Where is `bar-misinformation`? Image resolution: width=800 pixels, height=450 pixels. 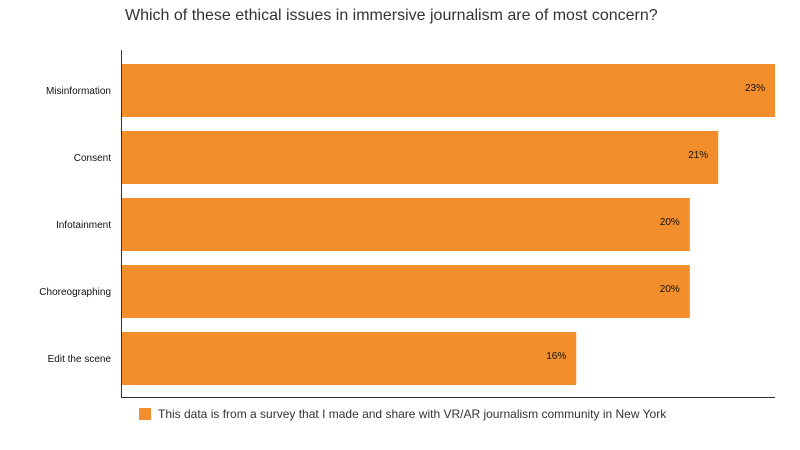
bar-misinformation is located at coordinates (448, 90).